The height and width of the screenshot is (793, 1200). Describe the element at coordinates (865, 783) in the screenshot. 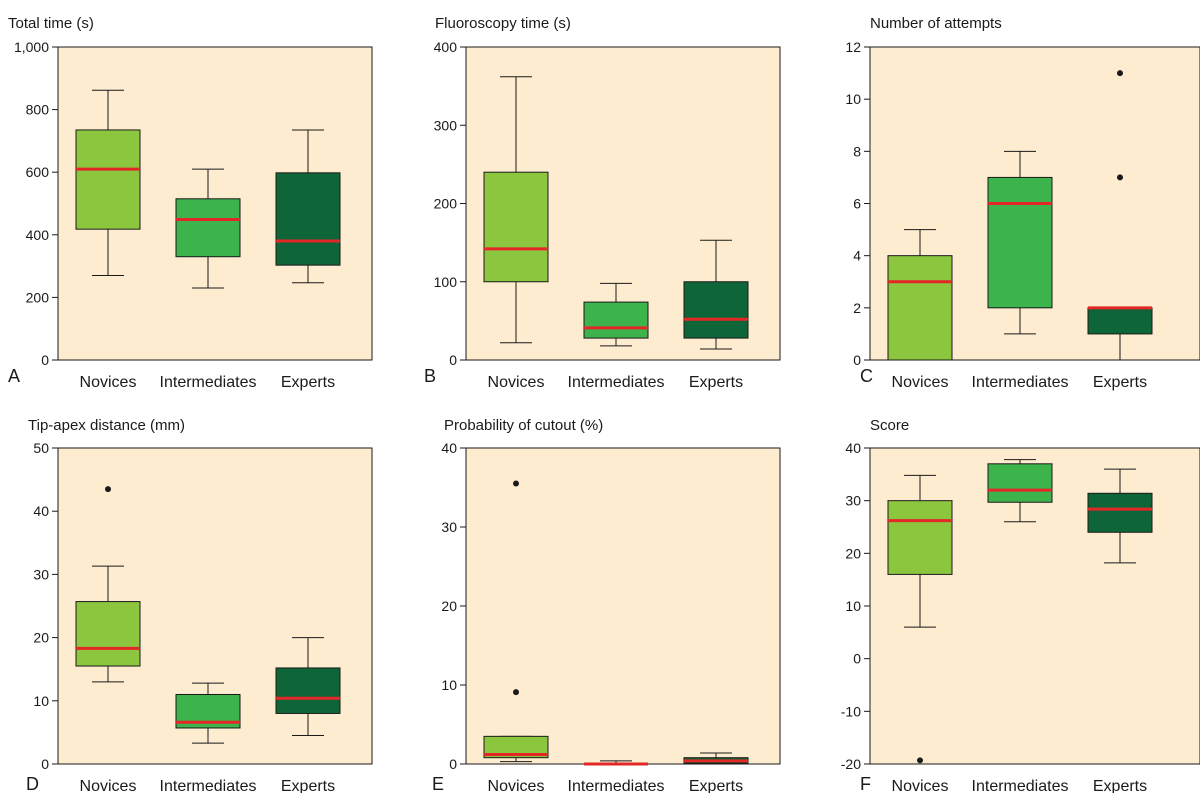

I see `panel-f-letter: F` at that location.